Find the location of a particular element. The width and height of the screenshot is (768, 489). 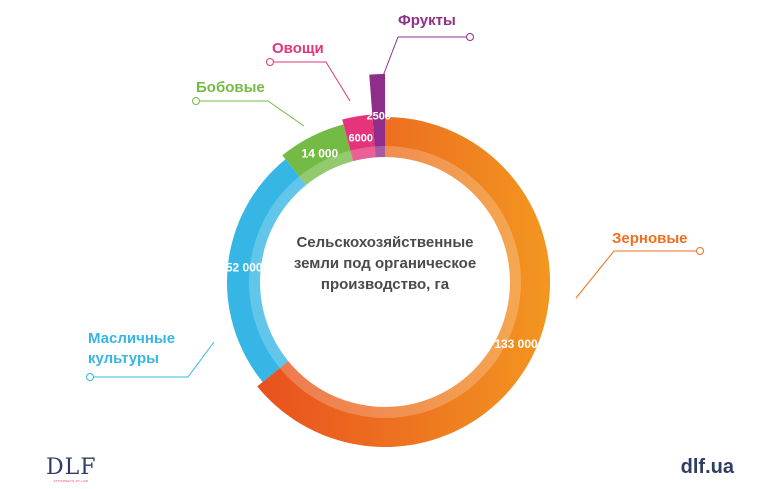

chart-title-line-1: Сельскохозяйственные is located at coordinates (385, 242).